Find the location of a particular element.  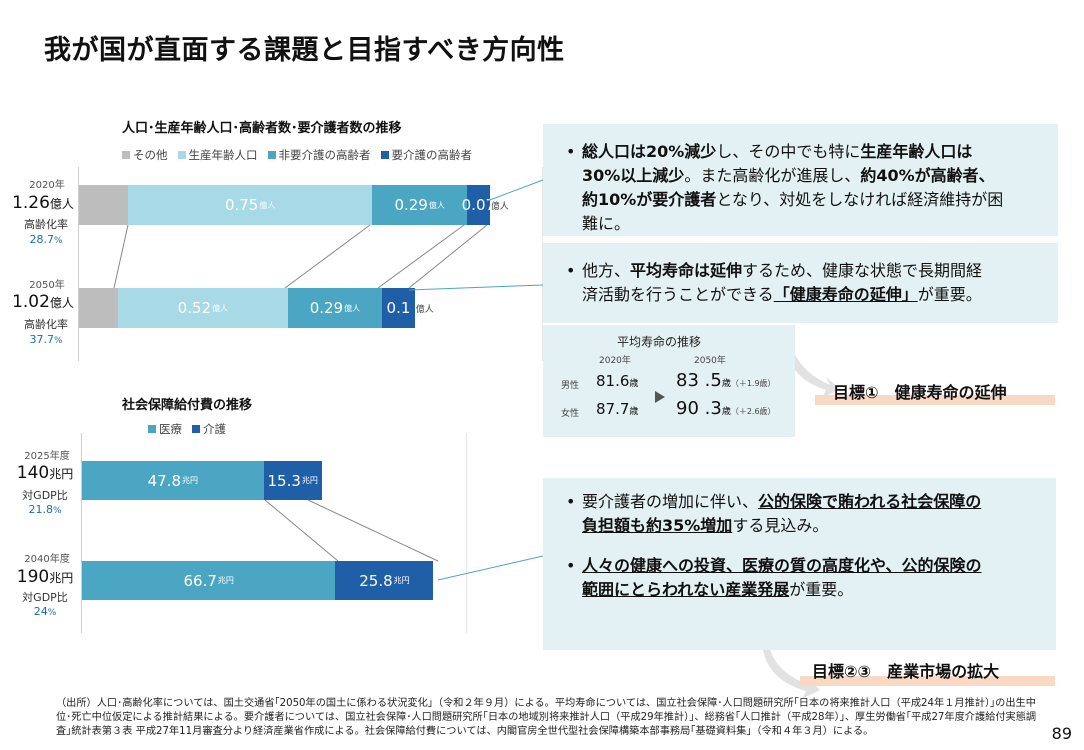

bullet-text-span: 範囲にとらわれない産業発展 is located at coordinates (686, 589).